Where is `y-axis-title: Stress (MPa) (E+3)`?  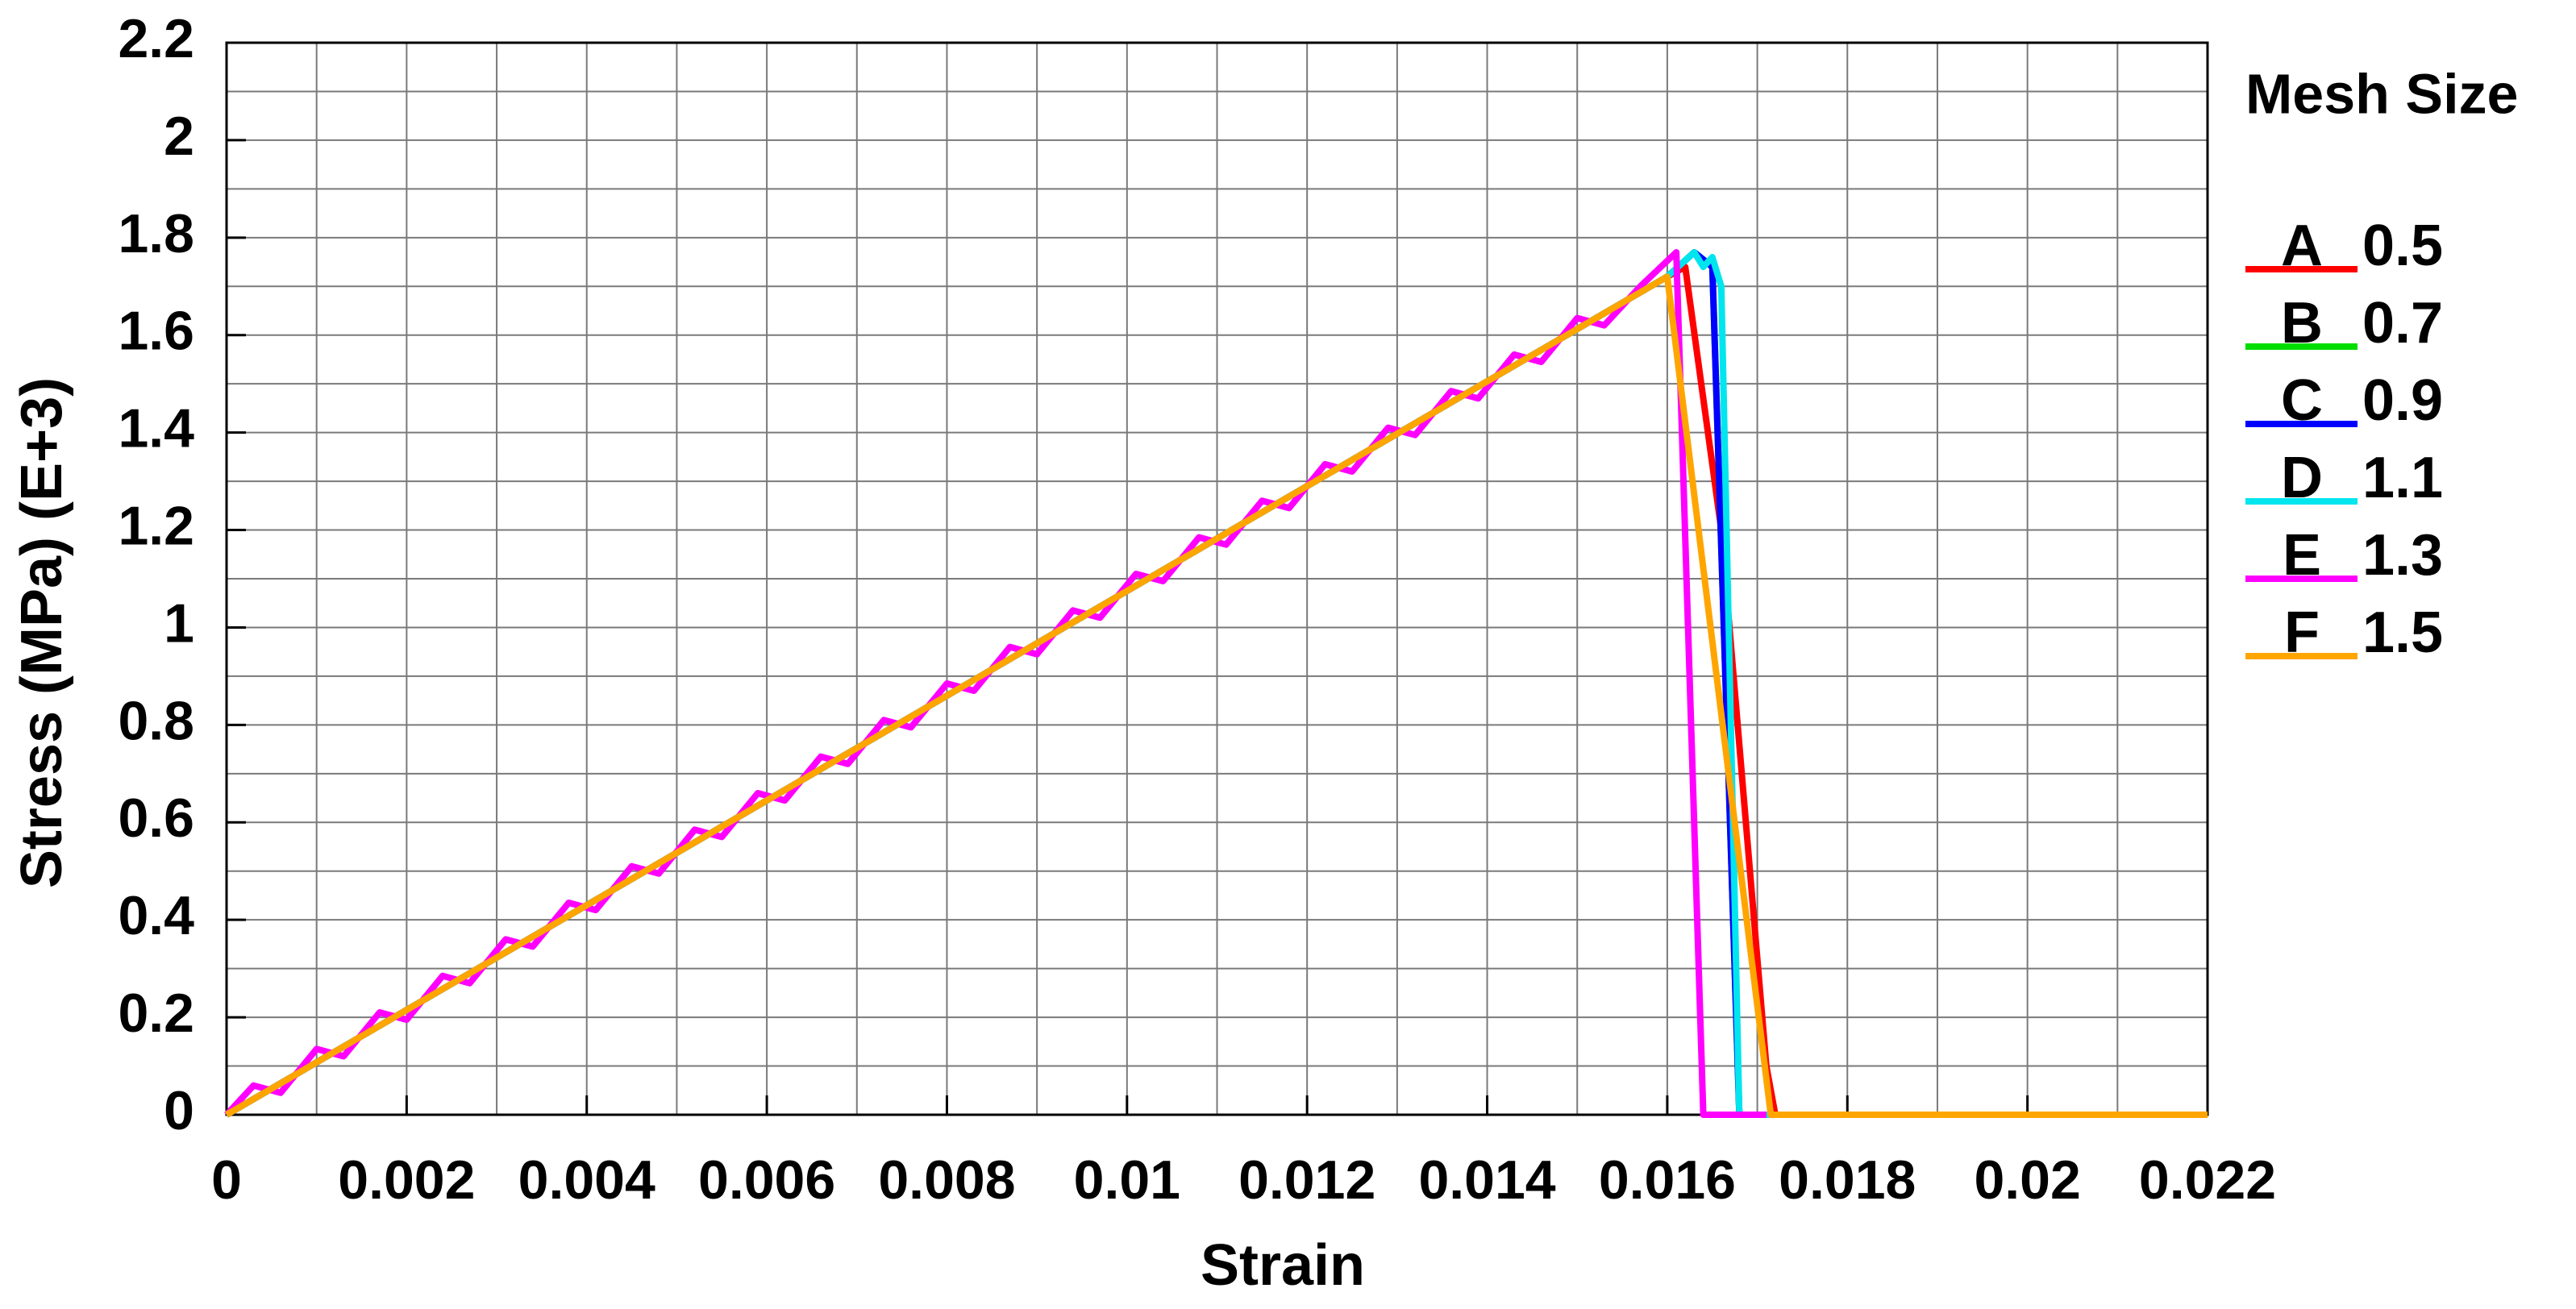
y-axis-title: Stress (MPa) (E+3) is located at coordinates (42, 632).